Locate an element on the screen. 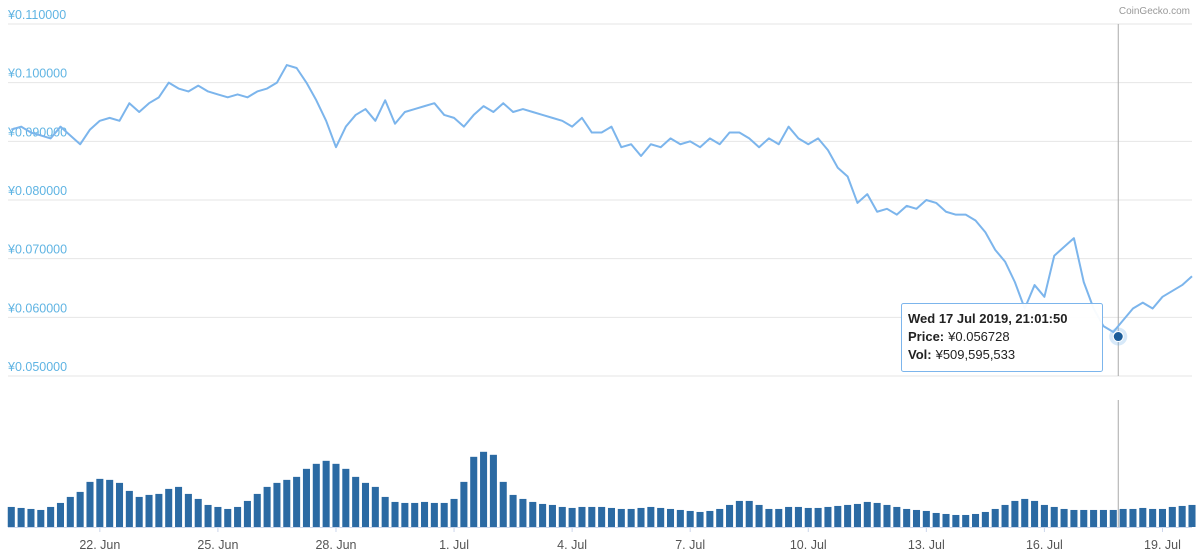 This screenshot has height=558, width=1200. x-tick-label: 19. Jul is located at coordinates (1162, 545).